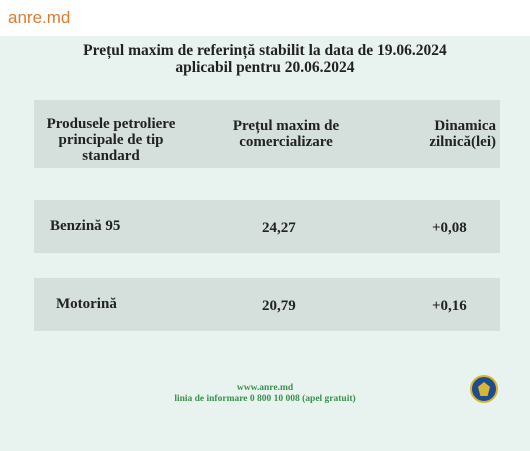  I want to click on emblem-shield-icon, so click(484, 389).